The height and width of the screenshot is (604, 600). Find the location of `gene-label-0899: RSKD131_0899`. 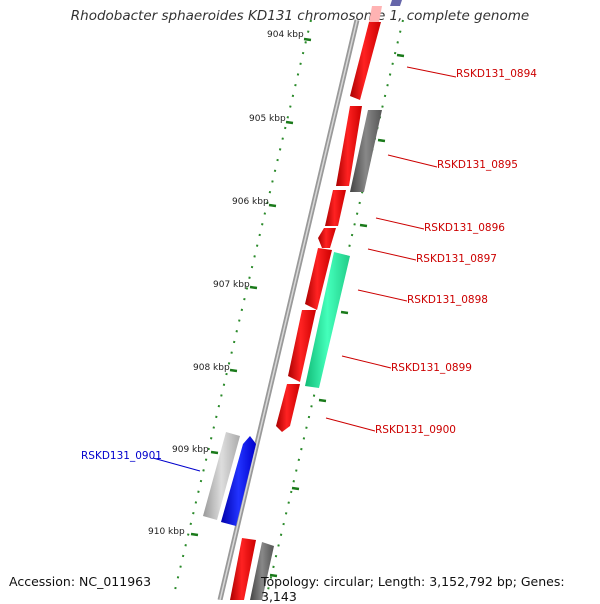

gene-label-0899: RSKD131_0899 is located at coordinates (431, 368).